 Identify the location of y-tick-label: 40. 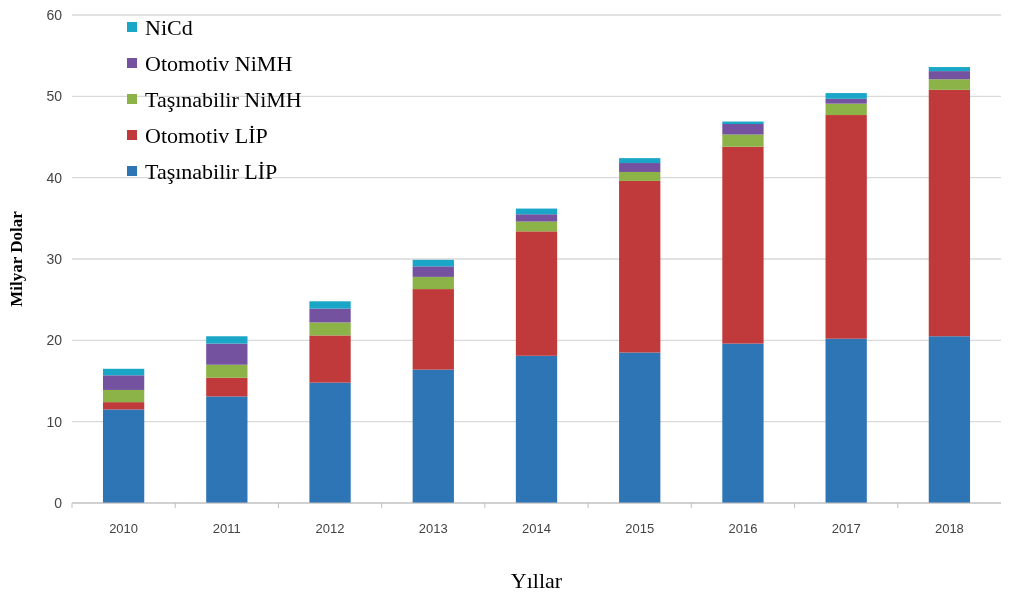
(54, 177).